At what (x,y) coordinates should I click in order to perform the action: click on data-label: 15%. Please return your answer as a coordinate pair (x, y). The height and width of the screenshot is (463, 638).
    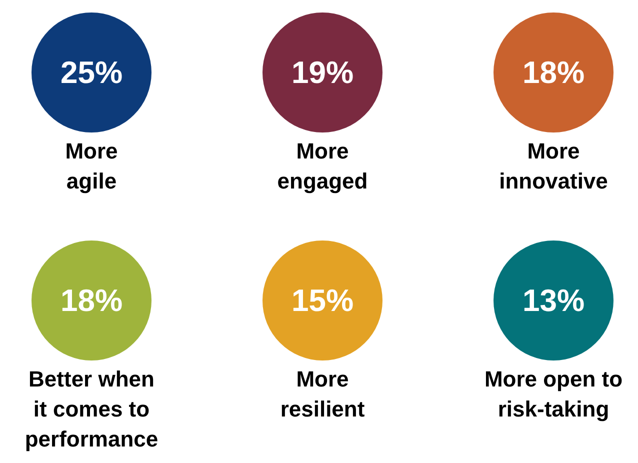
    Looking at the image, I should click on (322, 300).